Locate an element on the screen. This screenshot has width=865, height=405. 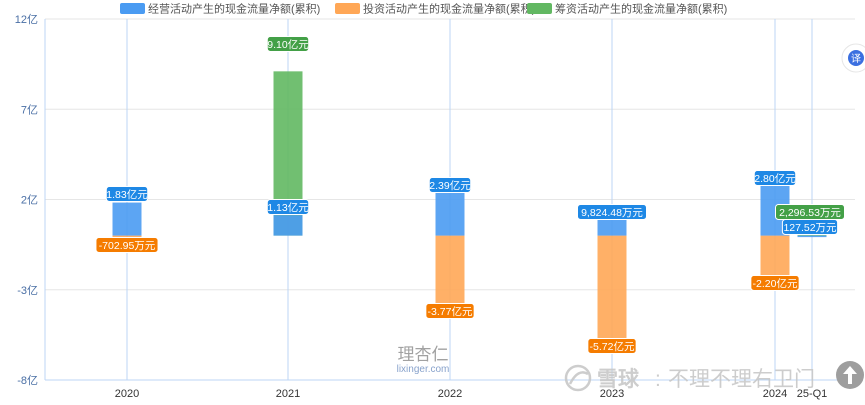
data-label: -702.95万元 is located at coordinates (127, 245).